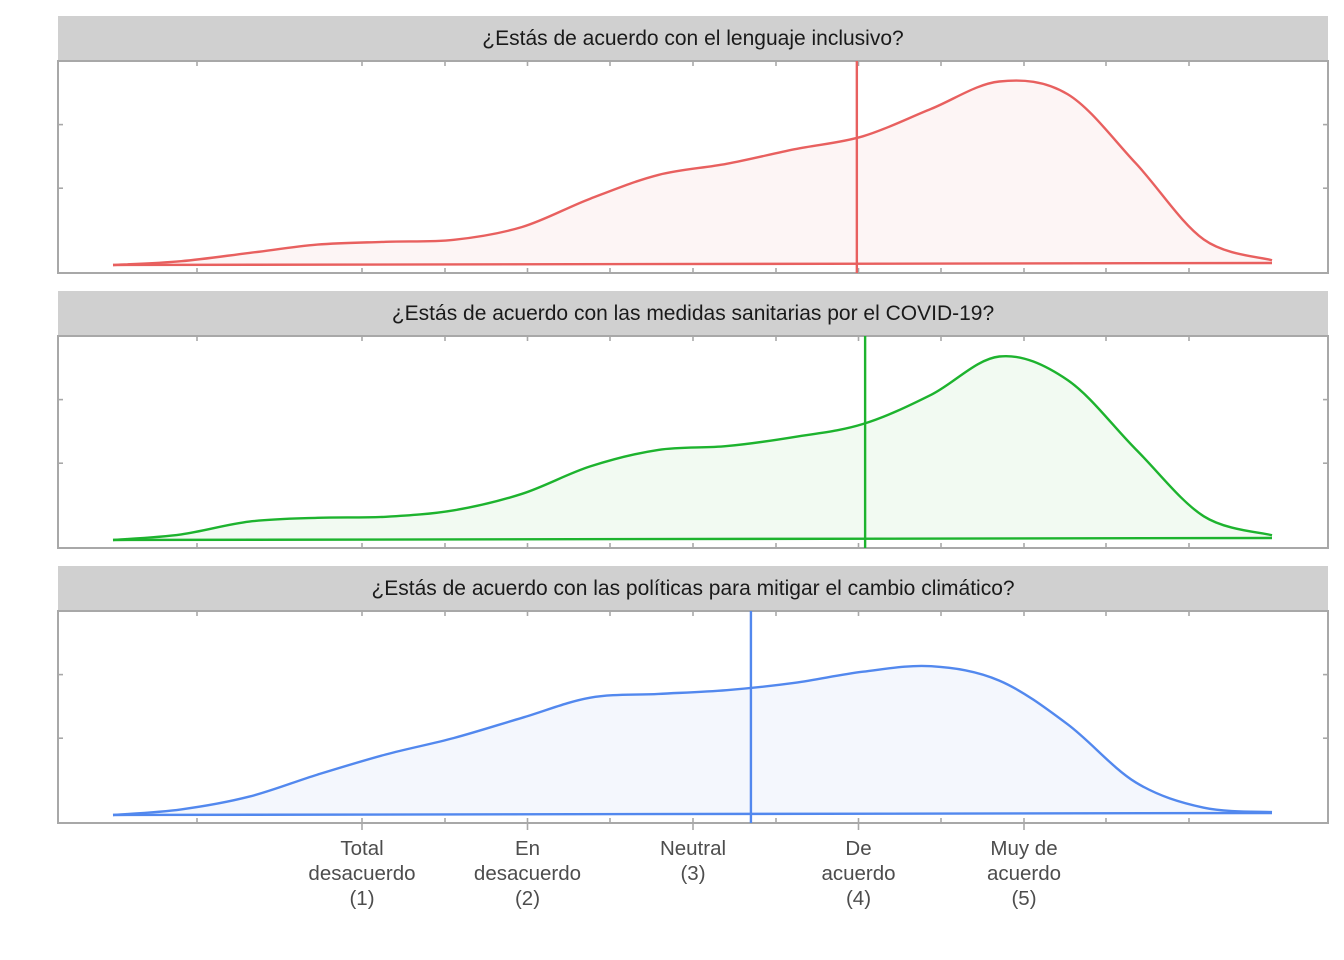 The width and height of the screenshot is (1344, 960). I want to click on x-tick-label-line: (5), so click(1023, 898).